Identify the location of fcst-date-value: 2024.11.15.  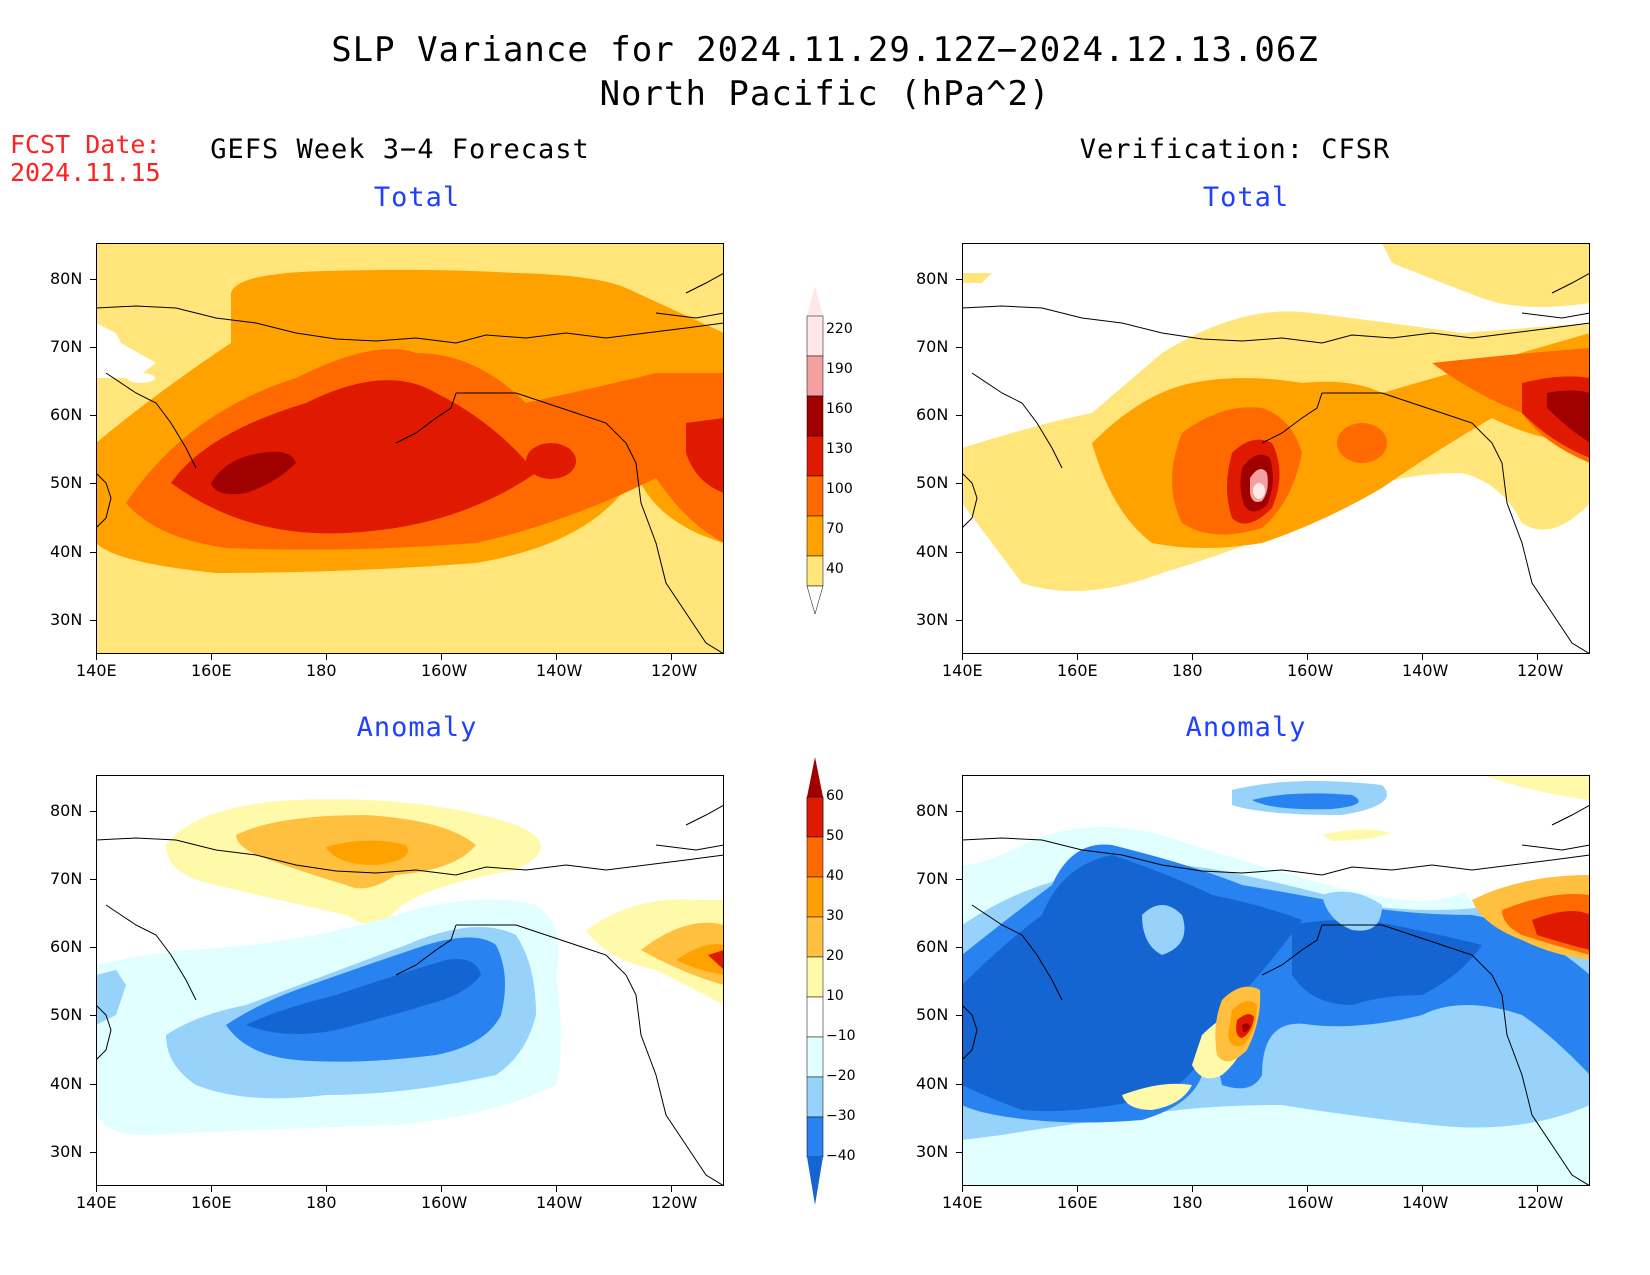
(85, 172).